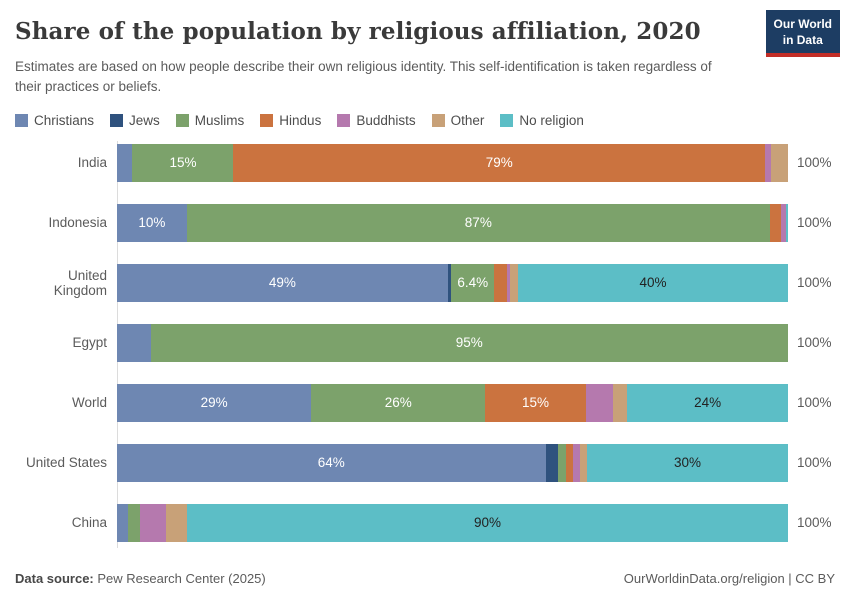 This screenshot has width=850, height=600. What do you see at coordinates (66, 462) in the screenshot?
I see `country-label: United States` at bounding box center [66, 462].